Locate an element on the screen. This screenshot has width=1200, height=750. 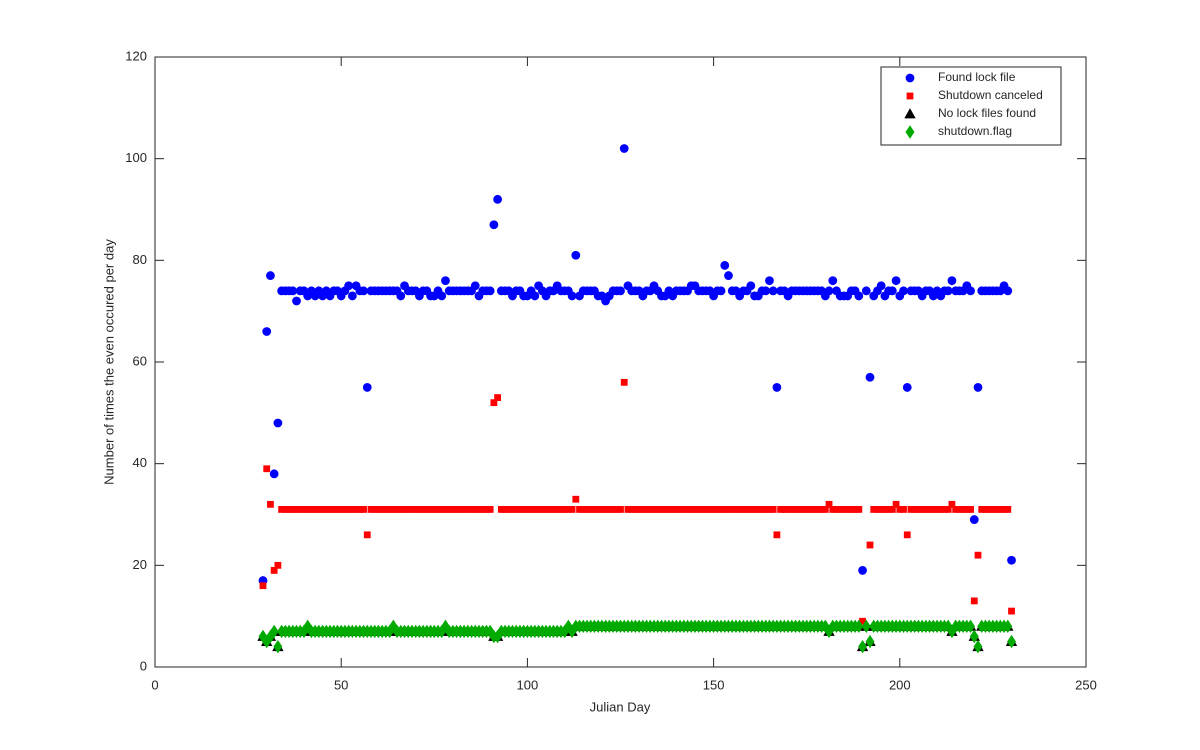
x-tick-label: 200 is located at coordinates (900, 684).